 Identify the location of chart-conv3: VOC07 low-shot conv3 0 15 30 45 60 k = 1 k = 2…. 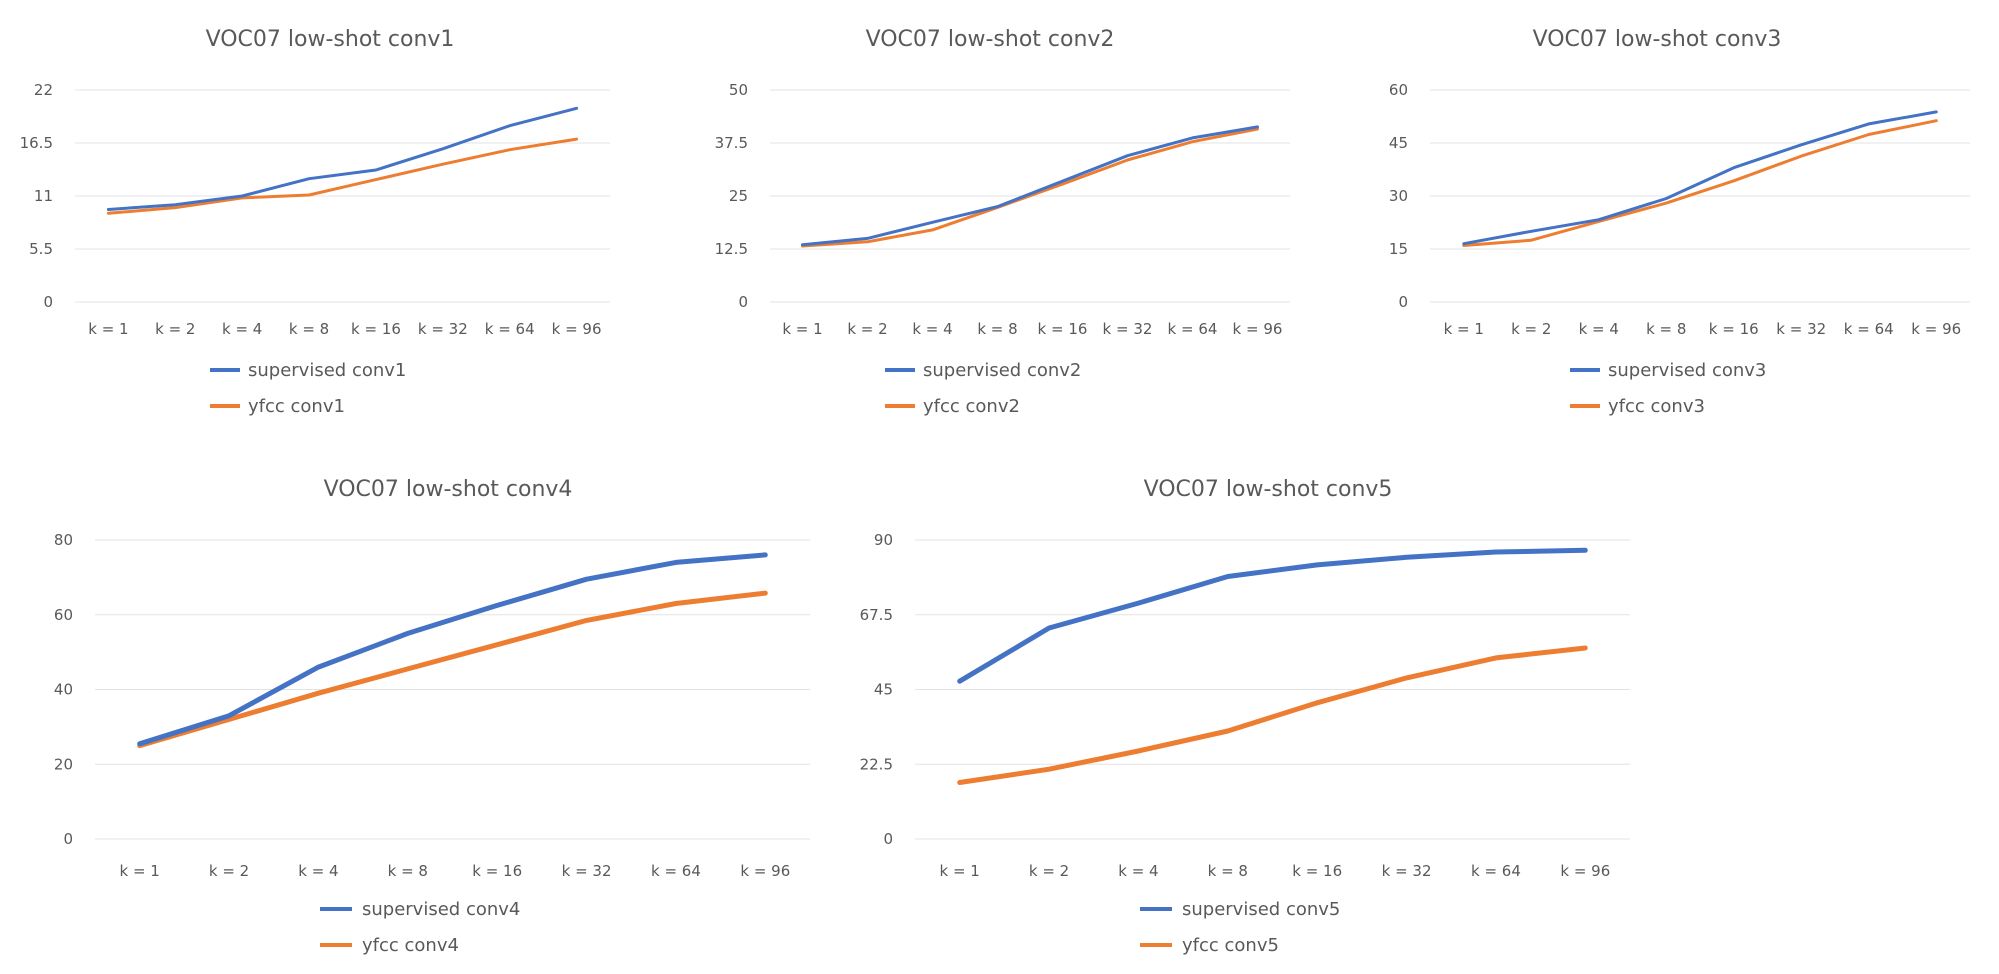
(1679, 222).